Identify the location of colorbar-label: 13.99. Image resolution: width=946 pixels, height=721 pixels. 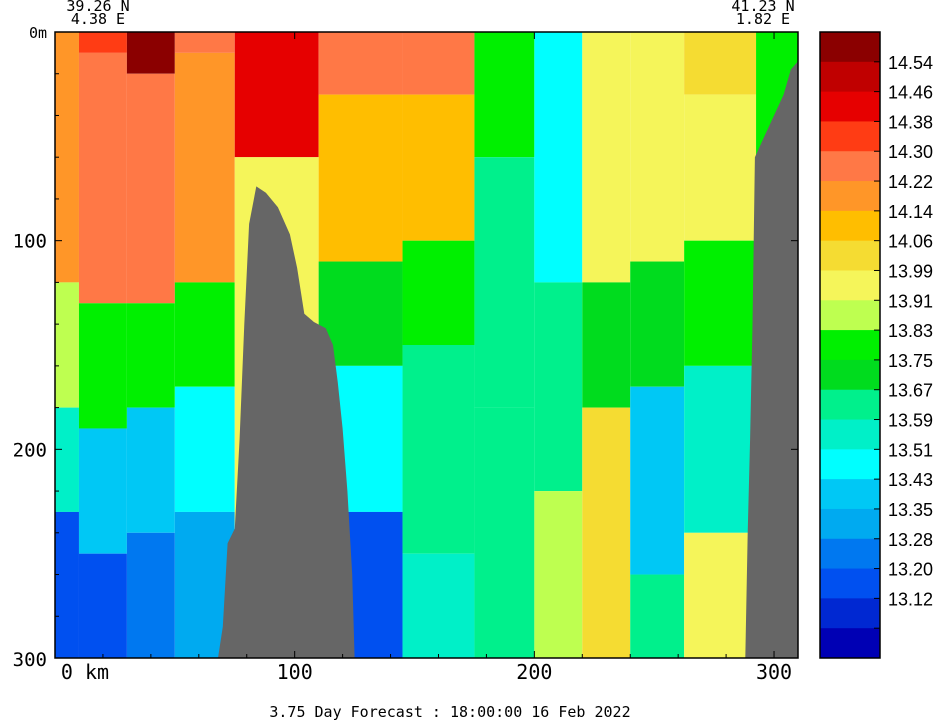
(910, 271).